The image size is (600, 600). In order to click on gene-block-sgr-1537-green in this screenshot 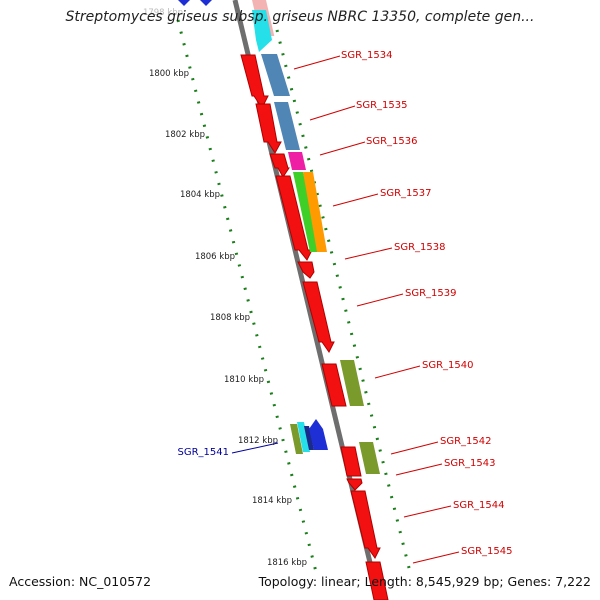, I will do `click(306, 212)`.